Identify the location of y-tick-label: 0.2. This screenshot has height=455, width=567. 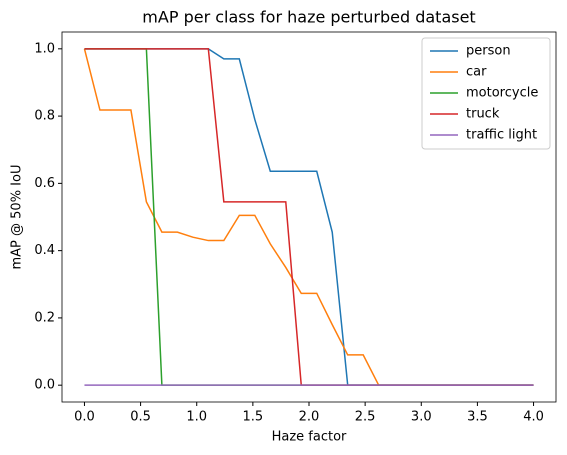
(44, 317).